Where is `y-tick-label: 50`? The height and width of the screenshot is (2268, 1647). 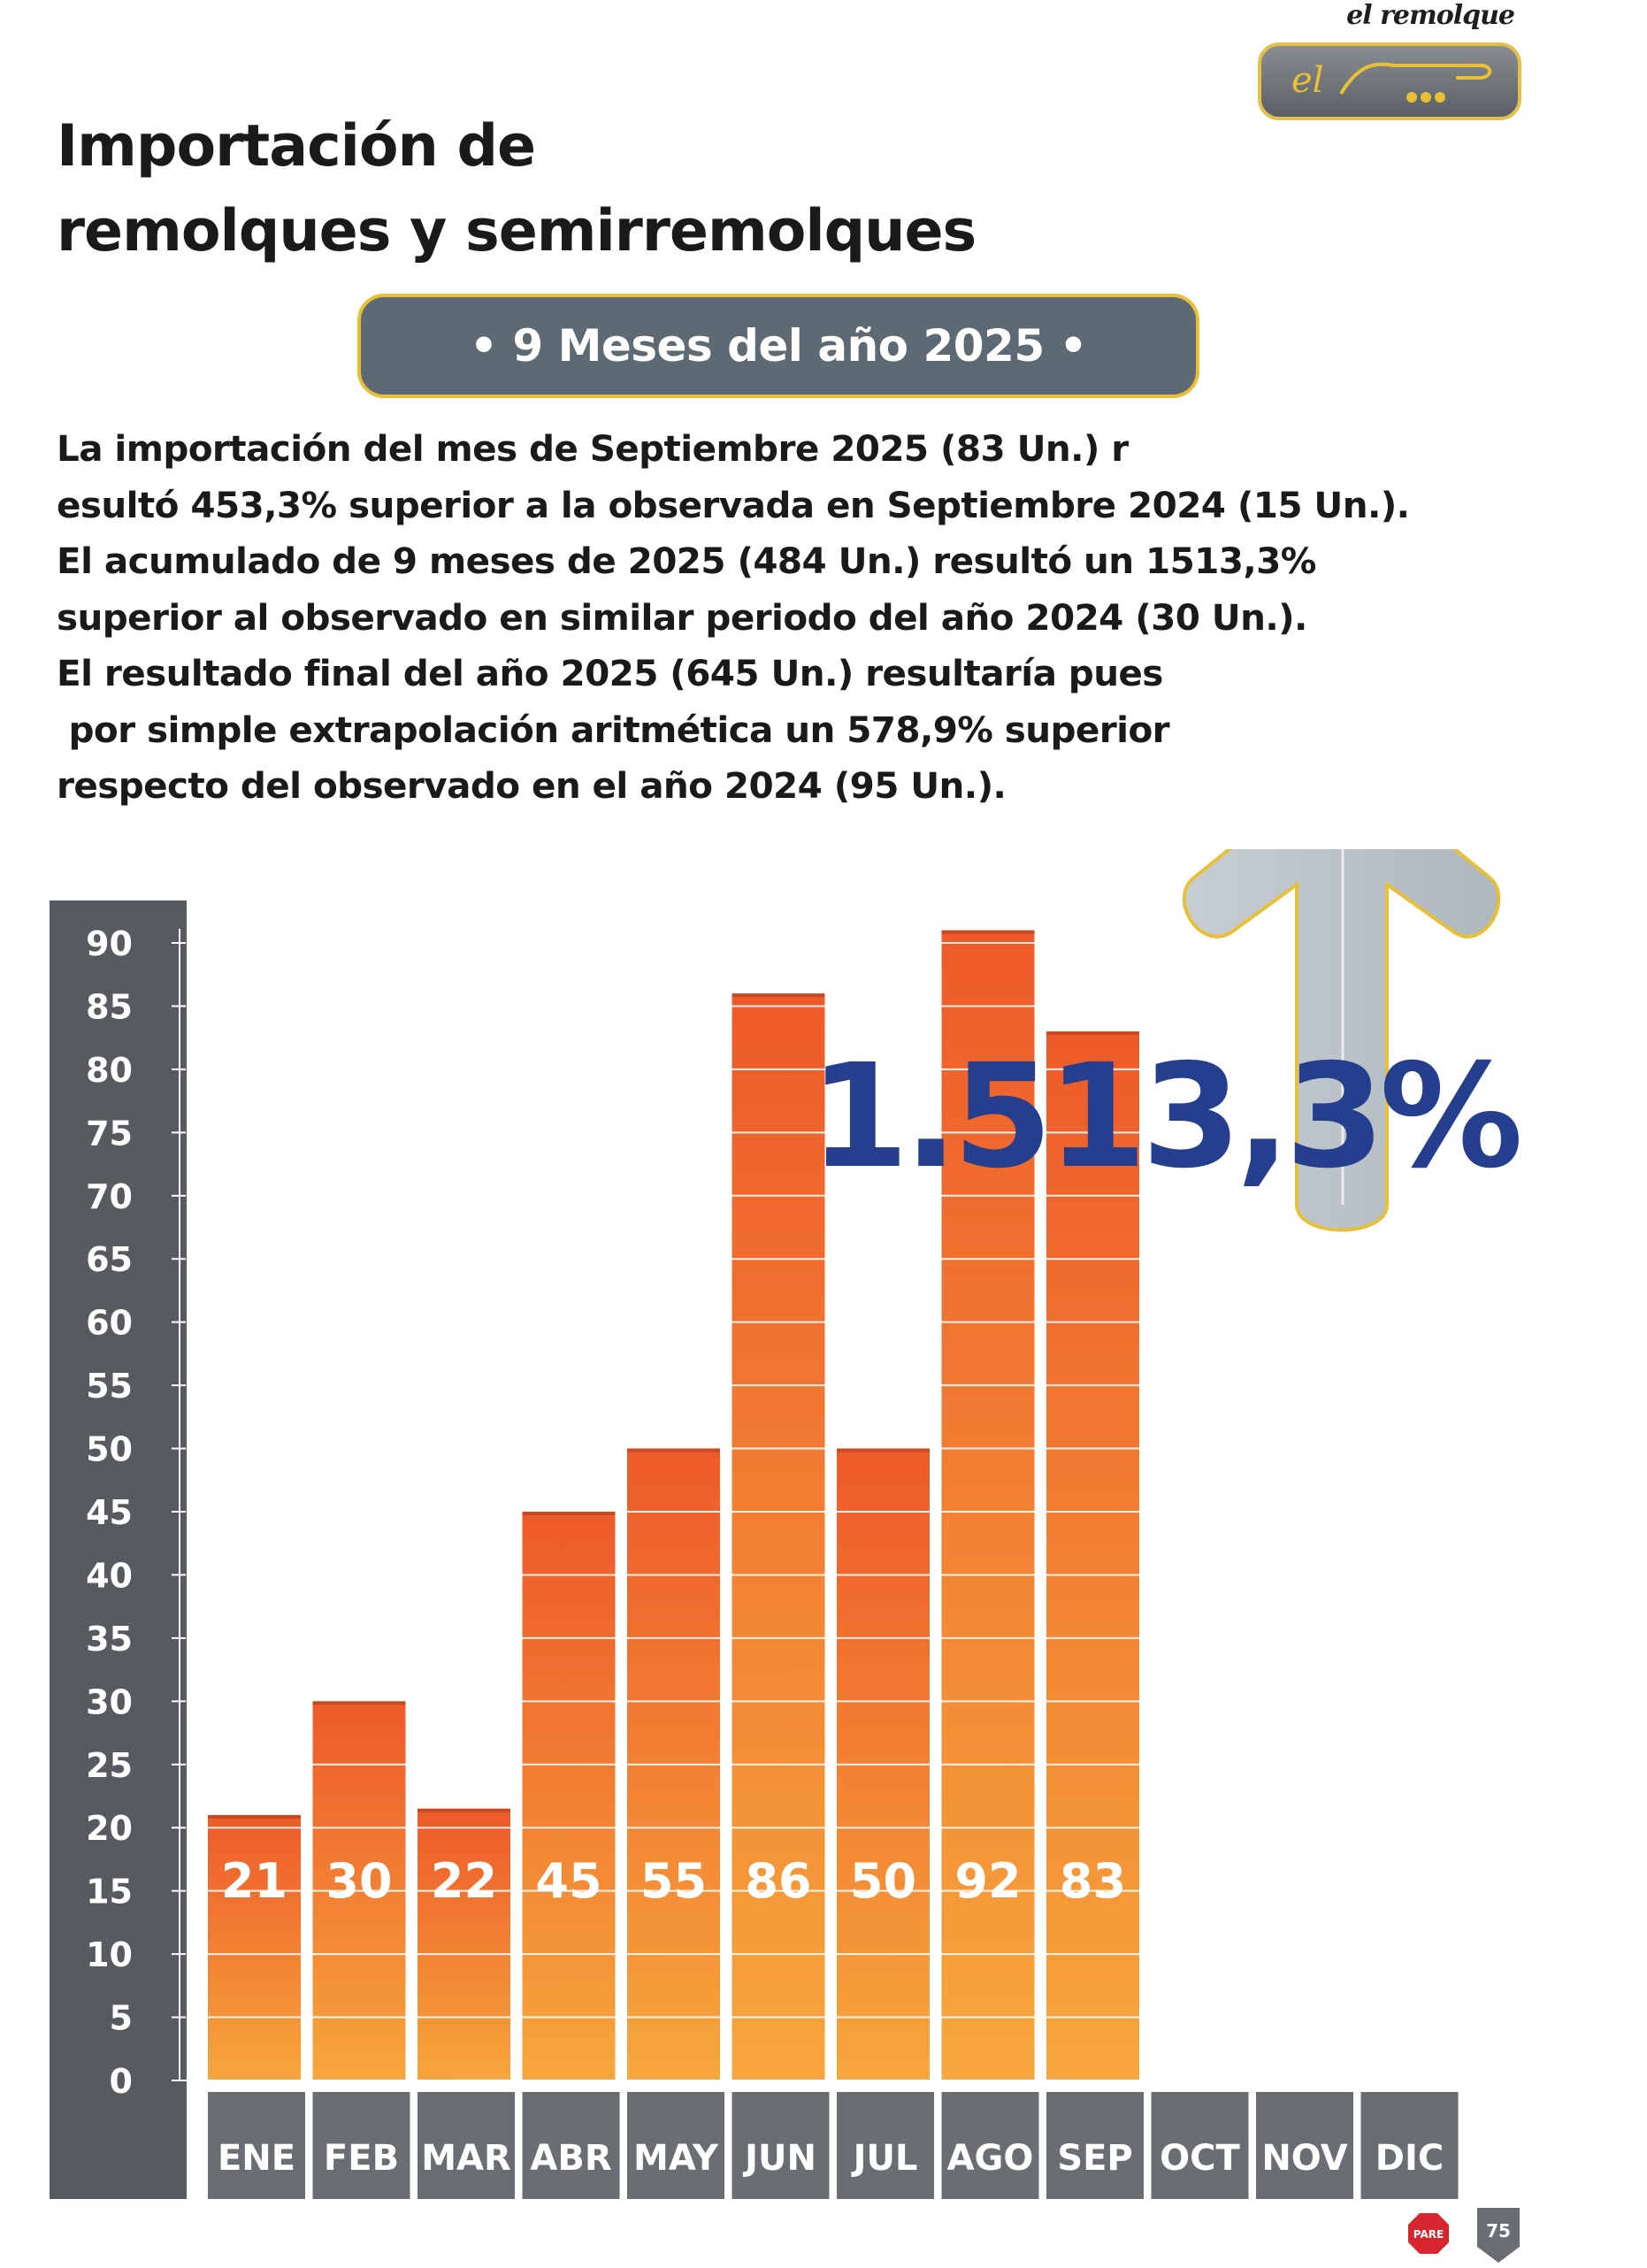
y-tick-label: 50 is located at coordinates (110, 1450).